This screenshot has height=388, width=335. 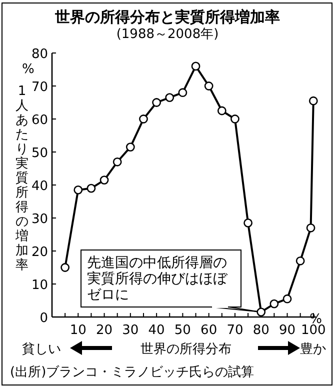 I want to click on text: 貧しい, so click(x=41, y=349).